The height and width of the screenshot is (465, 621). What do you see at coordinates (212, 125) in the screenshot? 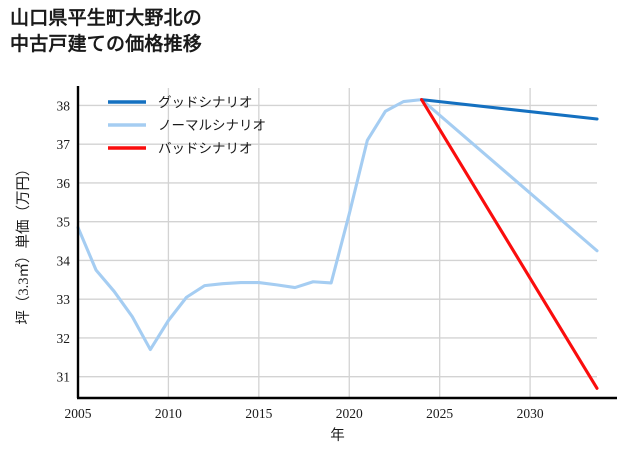
I see `legend-label: ノーマルシナリオ` at bounding box center [212, 125].